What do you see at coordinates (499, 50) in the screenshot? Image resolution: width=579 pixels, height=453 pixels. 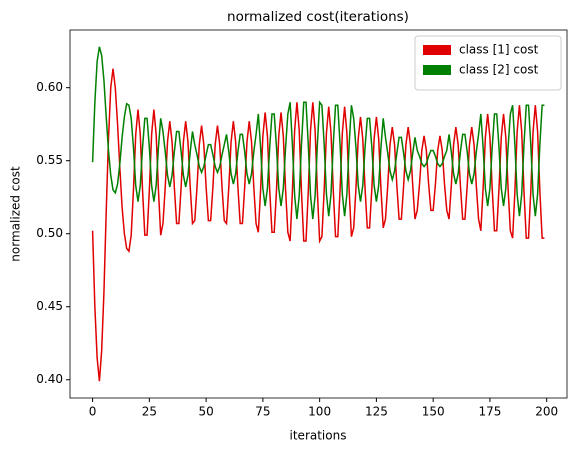 I see `legend-label: class [1] cost` at bounding box center [499, 50].